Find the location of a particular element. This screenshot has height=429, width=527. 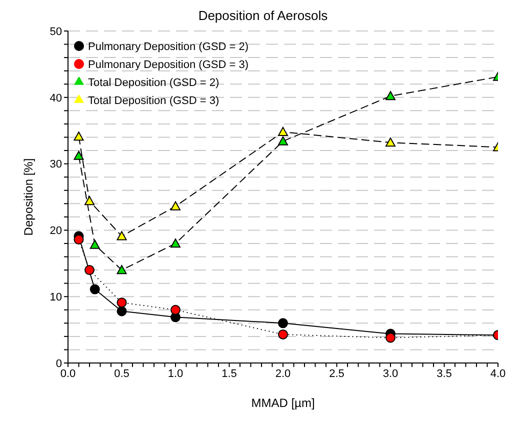

legend-label: Total Deposition (GSD = 2) is located at coordinates (154, 83).